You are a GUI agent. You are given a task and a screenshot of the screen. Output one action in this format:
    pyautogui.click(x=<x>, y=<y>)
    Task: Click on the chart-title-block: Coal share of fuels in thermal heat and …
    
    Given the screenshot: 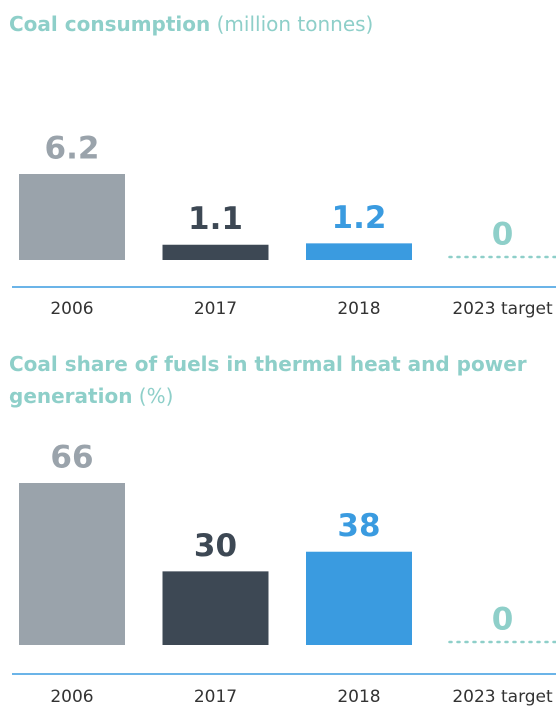 What is the action you would take?
    pyautogui.click(x=269, y=380)
    